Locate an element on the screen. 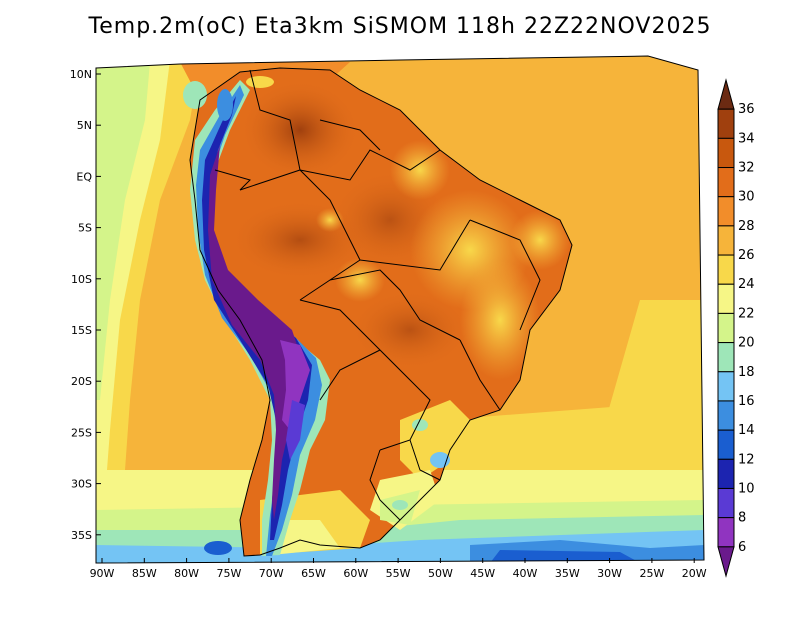 The width and height of the screenshot is (800, 618). lat-label: 30S is located at coordinates (81, 484).